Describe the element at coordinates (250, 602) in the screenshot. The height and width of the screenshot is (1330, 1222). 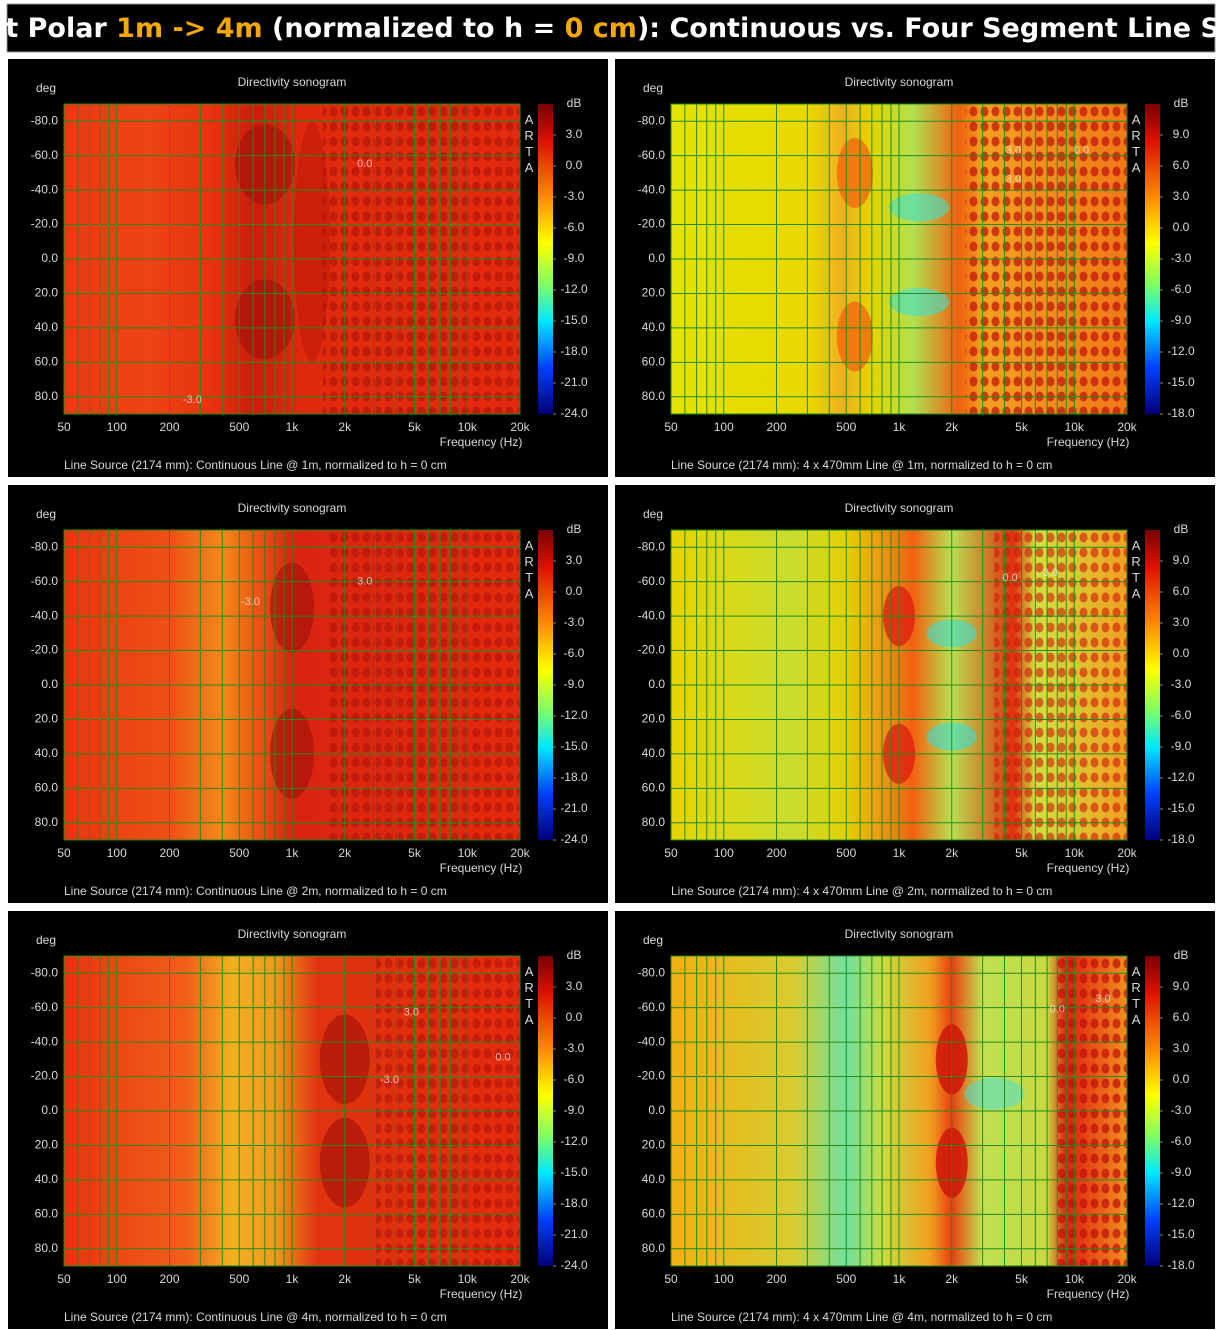
I see `contour-label: -3.0` at that location.